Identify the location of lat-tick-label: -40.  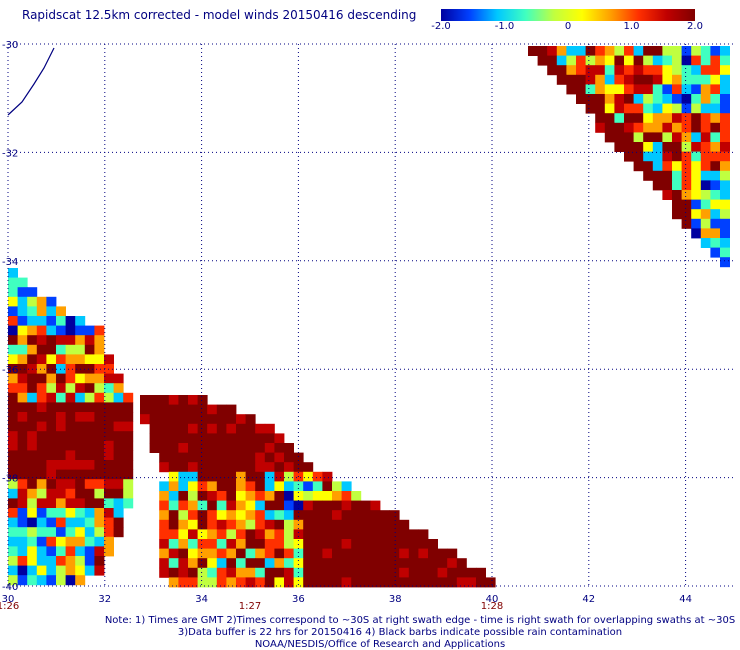
(10, 587).